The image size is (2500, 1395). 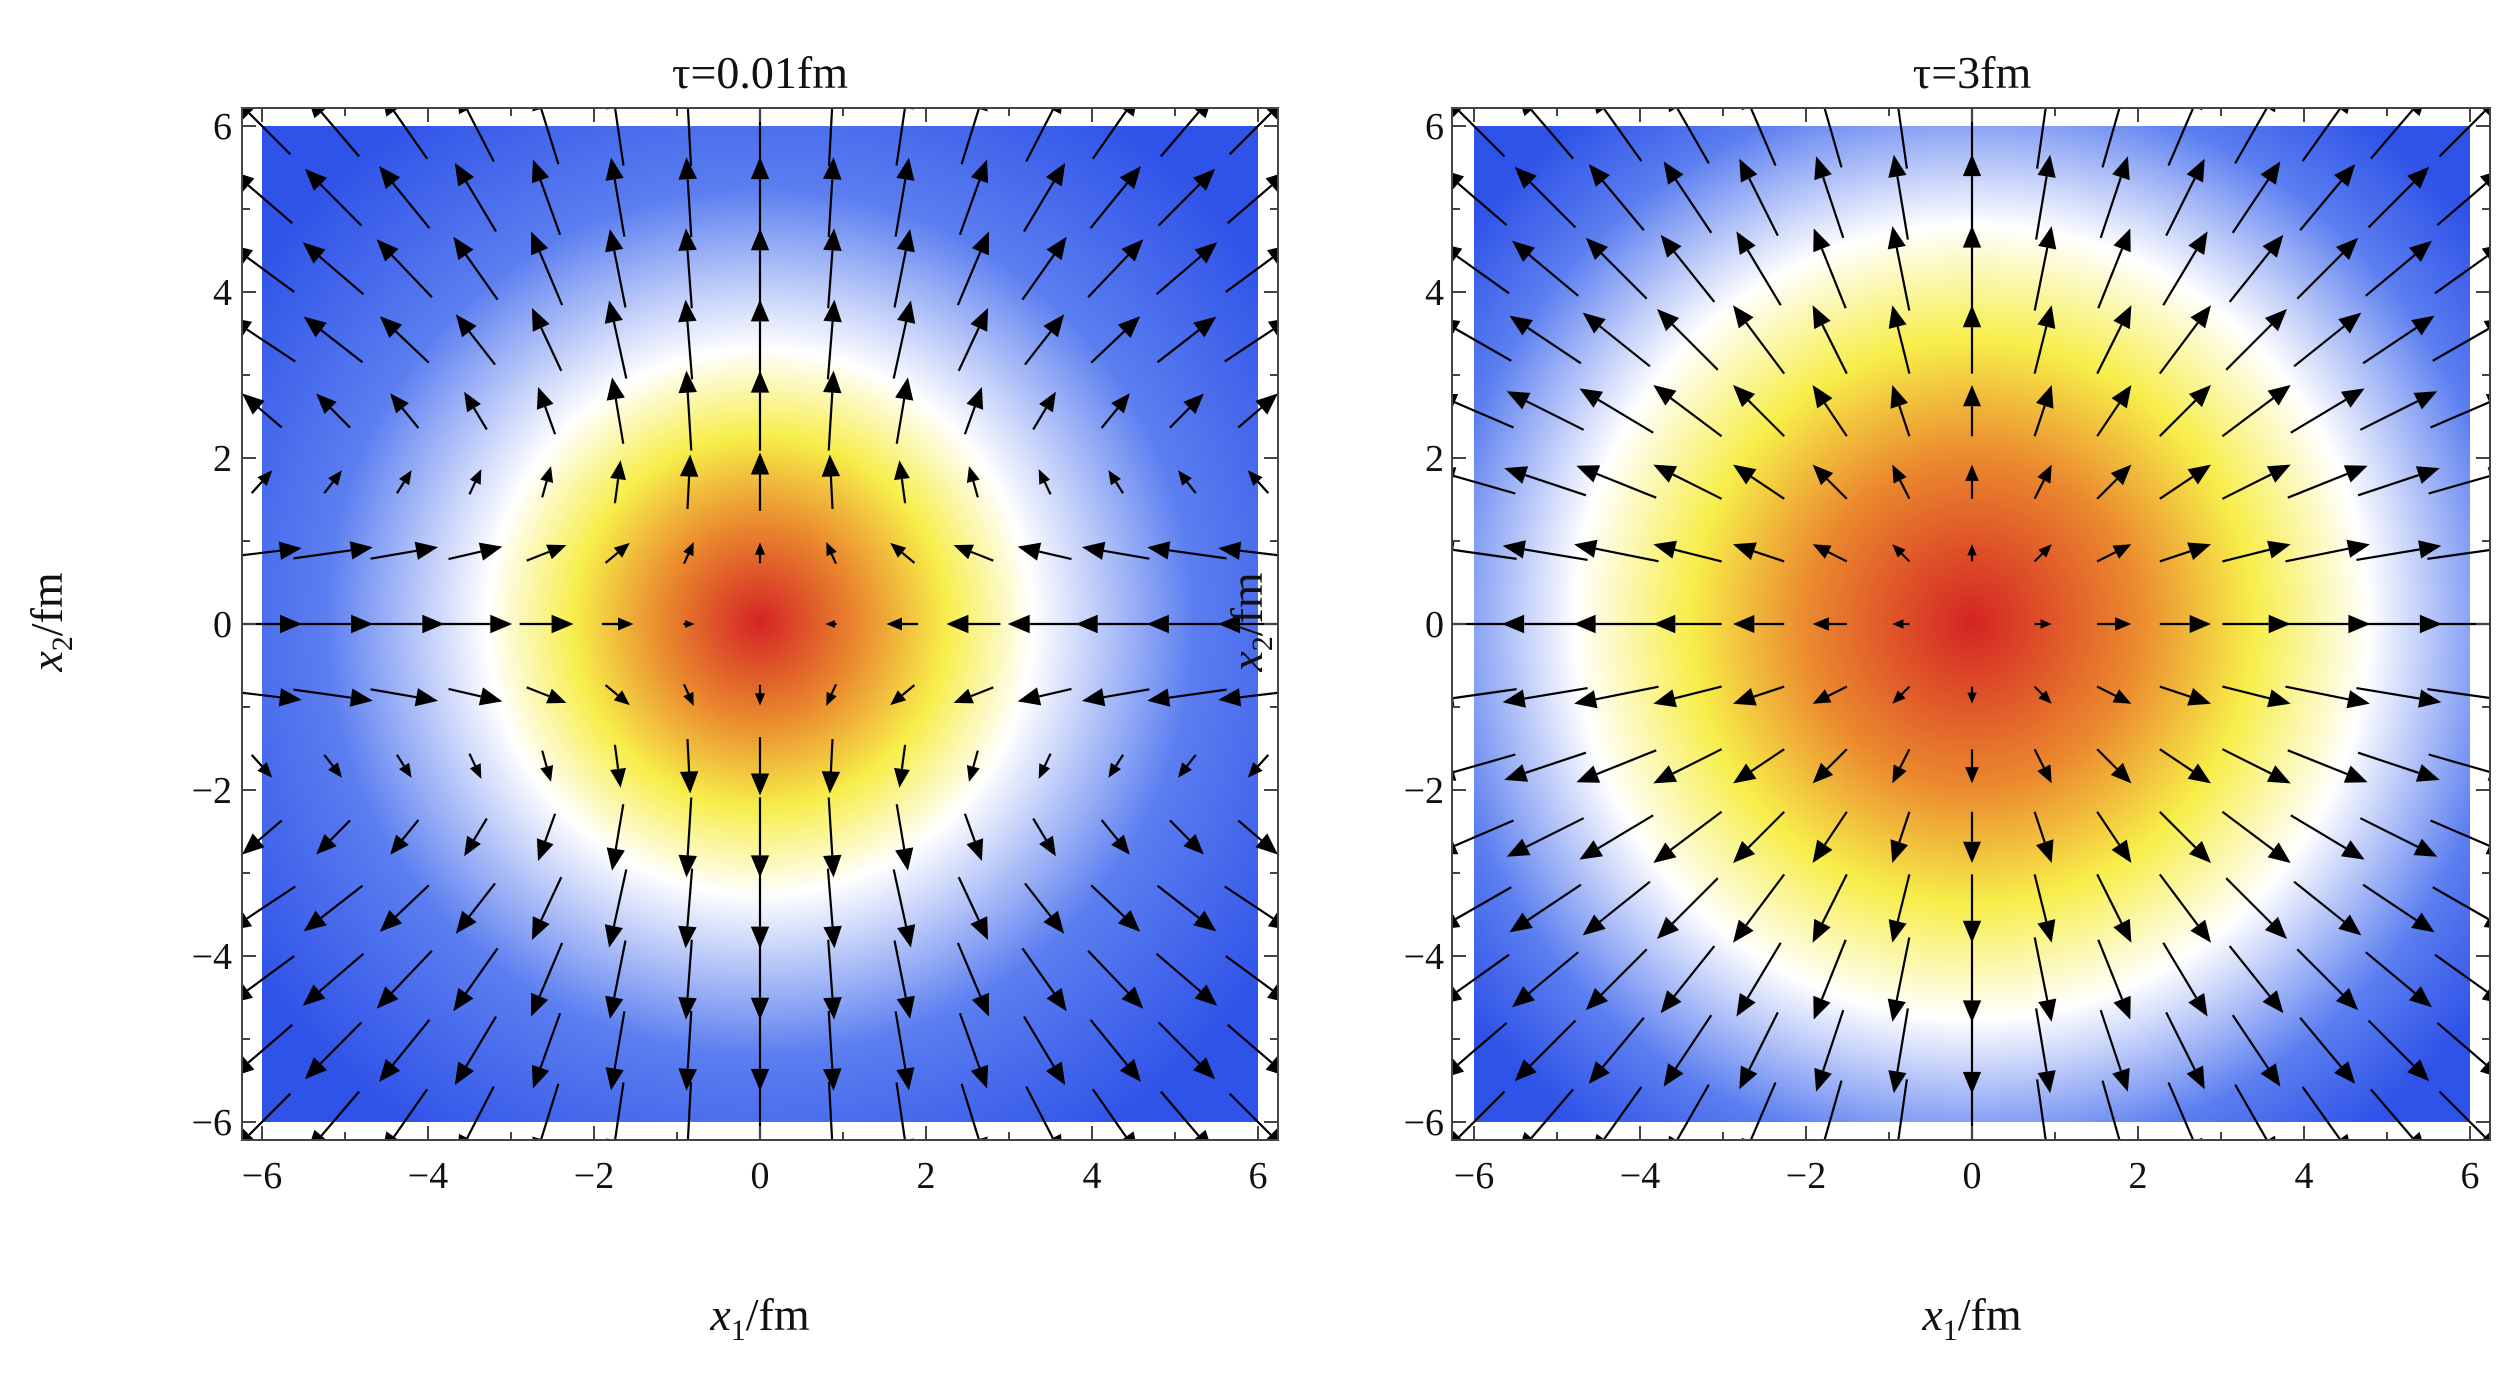 I want to click on y-axis-label: x2/fm, so click(x=1250, y=622).